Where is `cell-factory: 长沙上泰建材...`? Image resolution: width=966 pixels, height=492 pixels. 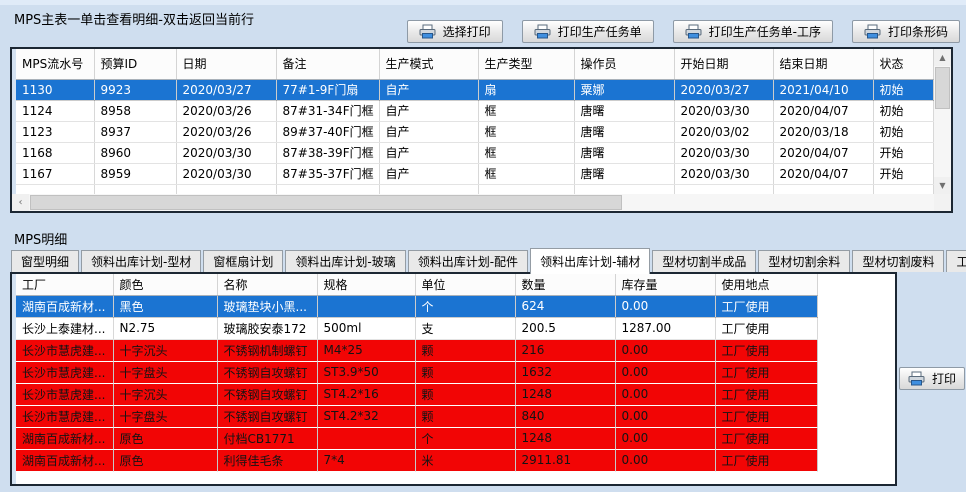
cell-factory: 长沙上泰建材... is located at coordinates (65, 328).